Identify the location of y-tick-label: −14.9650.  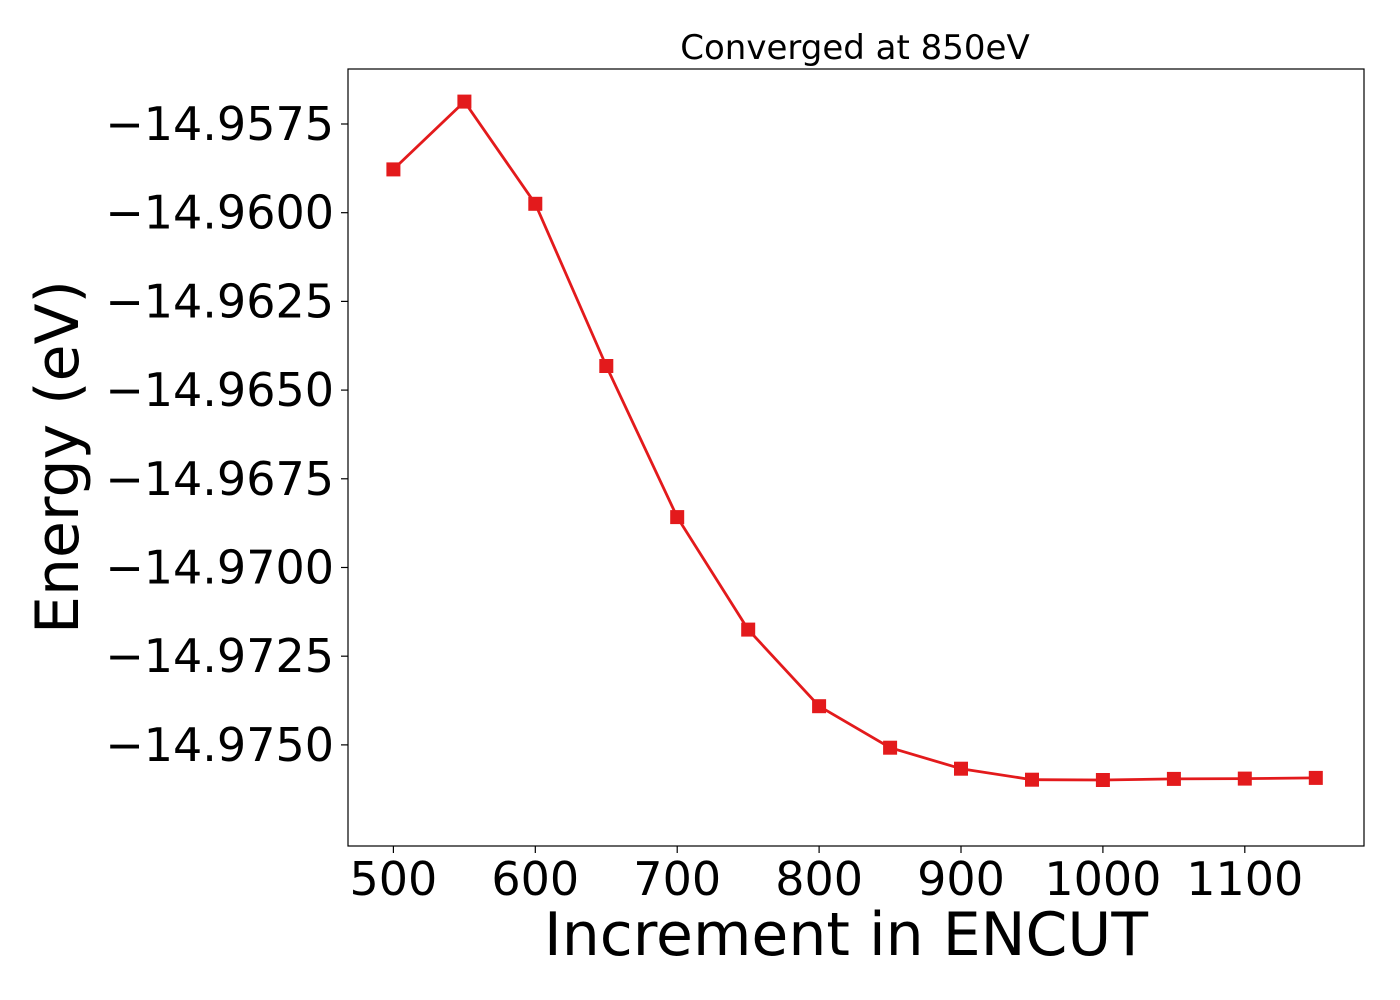
(219, 390).